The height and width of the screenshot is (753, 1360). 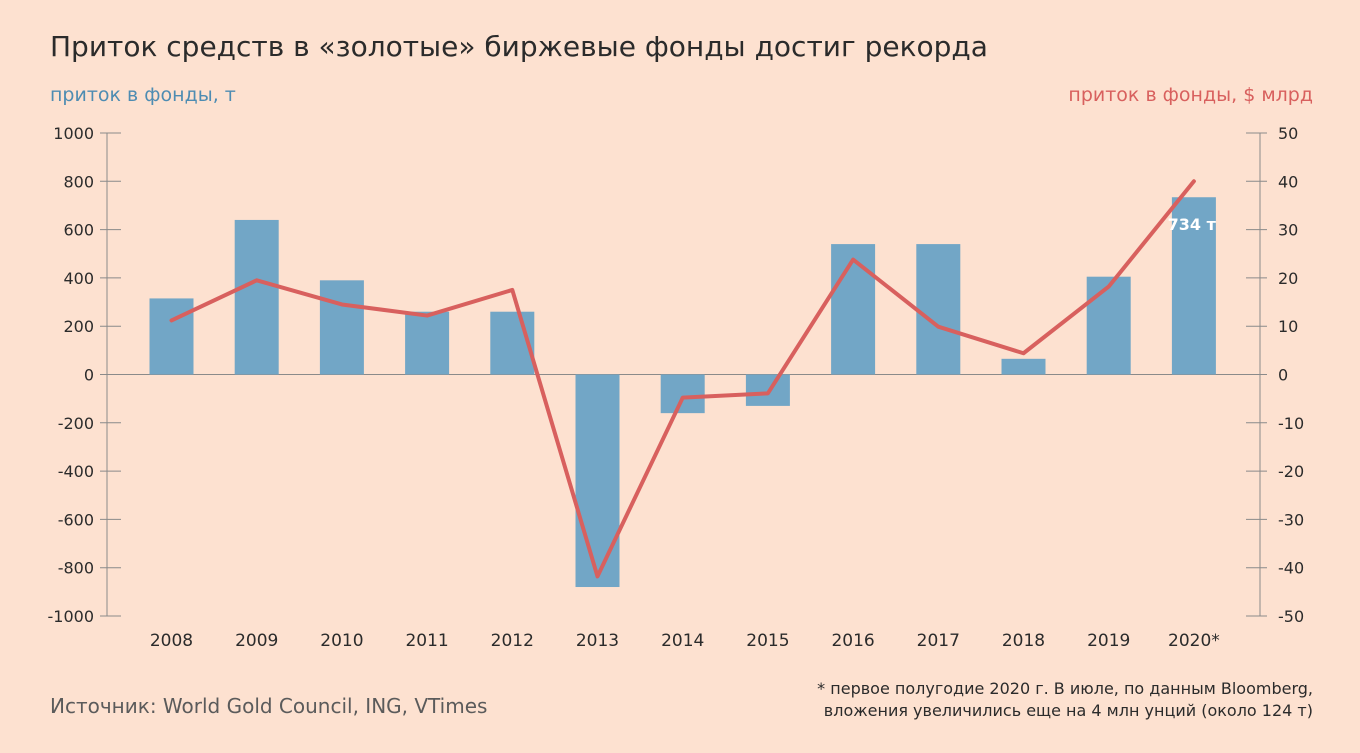 What do you see at coordinates (76, 423) in the screenshot?
I see `left-tick-label: -200` at bounding box center [76, 423].